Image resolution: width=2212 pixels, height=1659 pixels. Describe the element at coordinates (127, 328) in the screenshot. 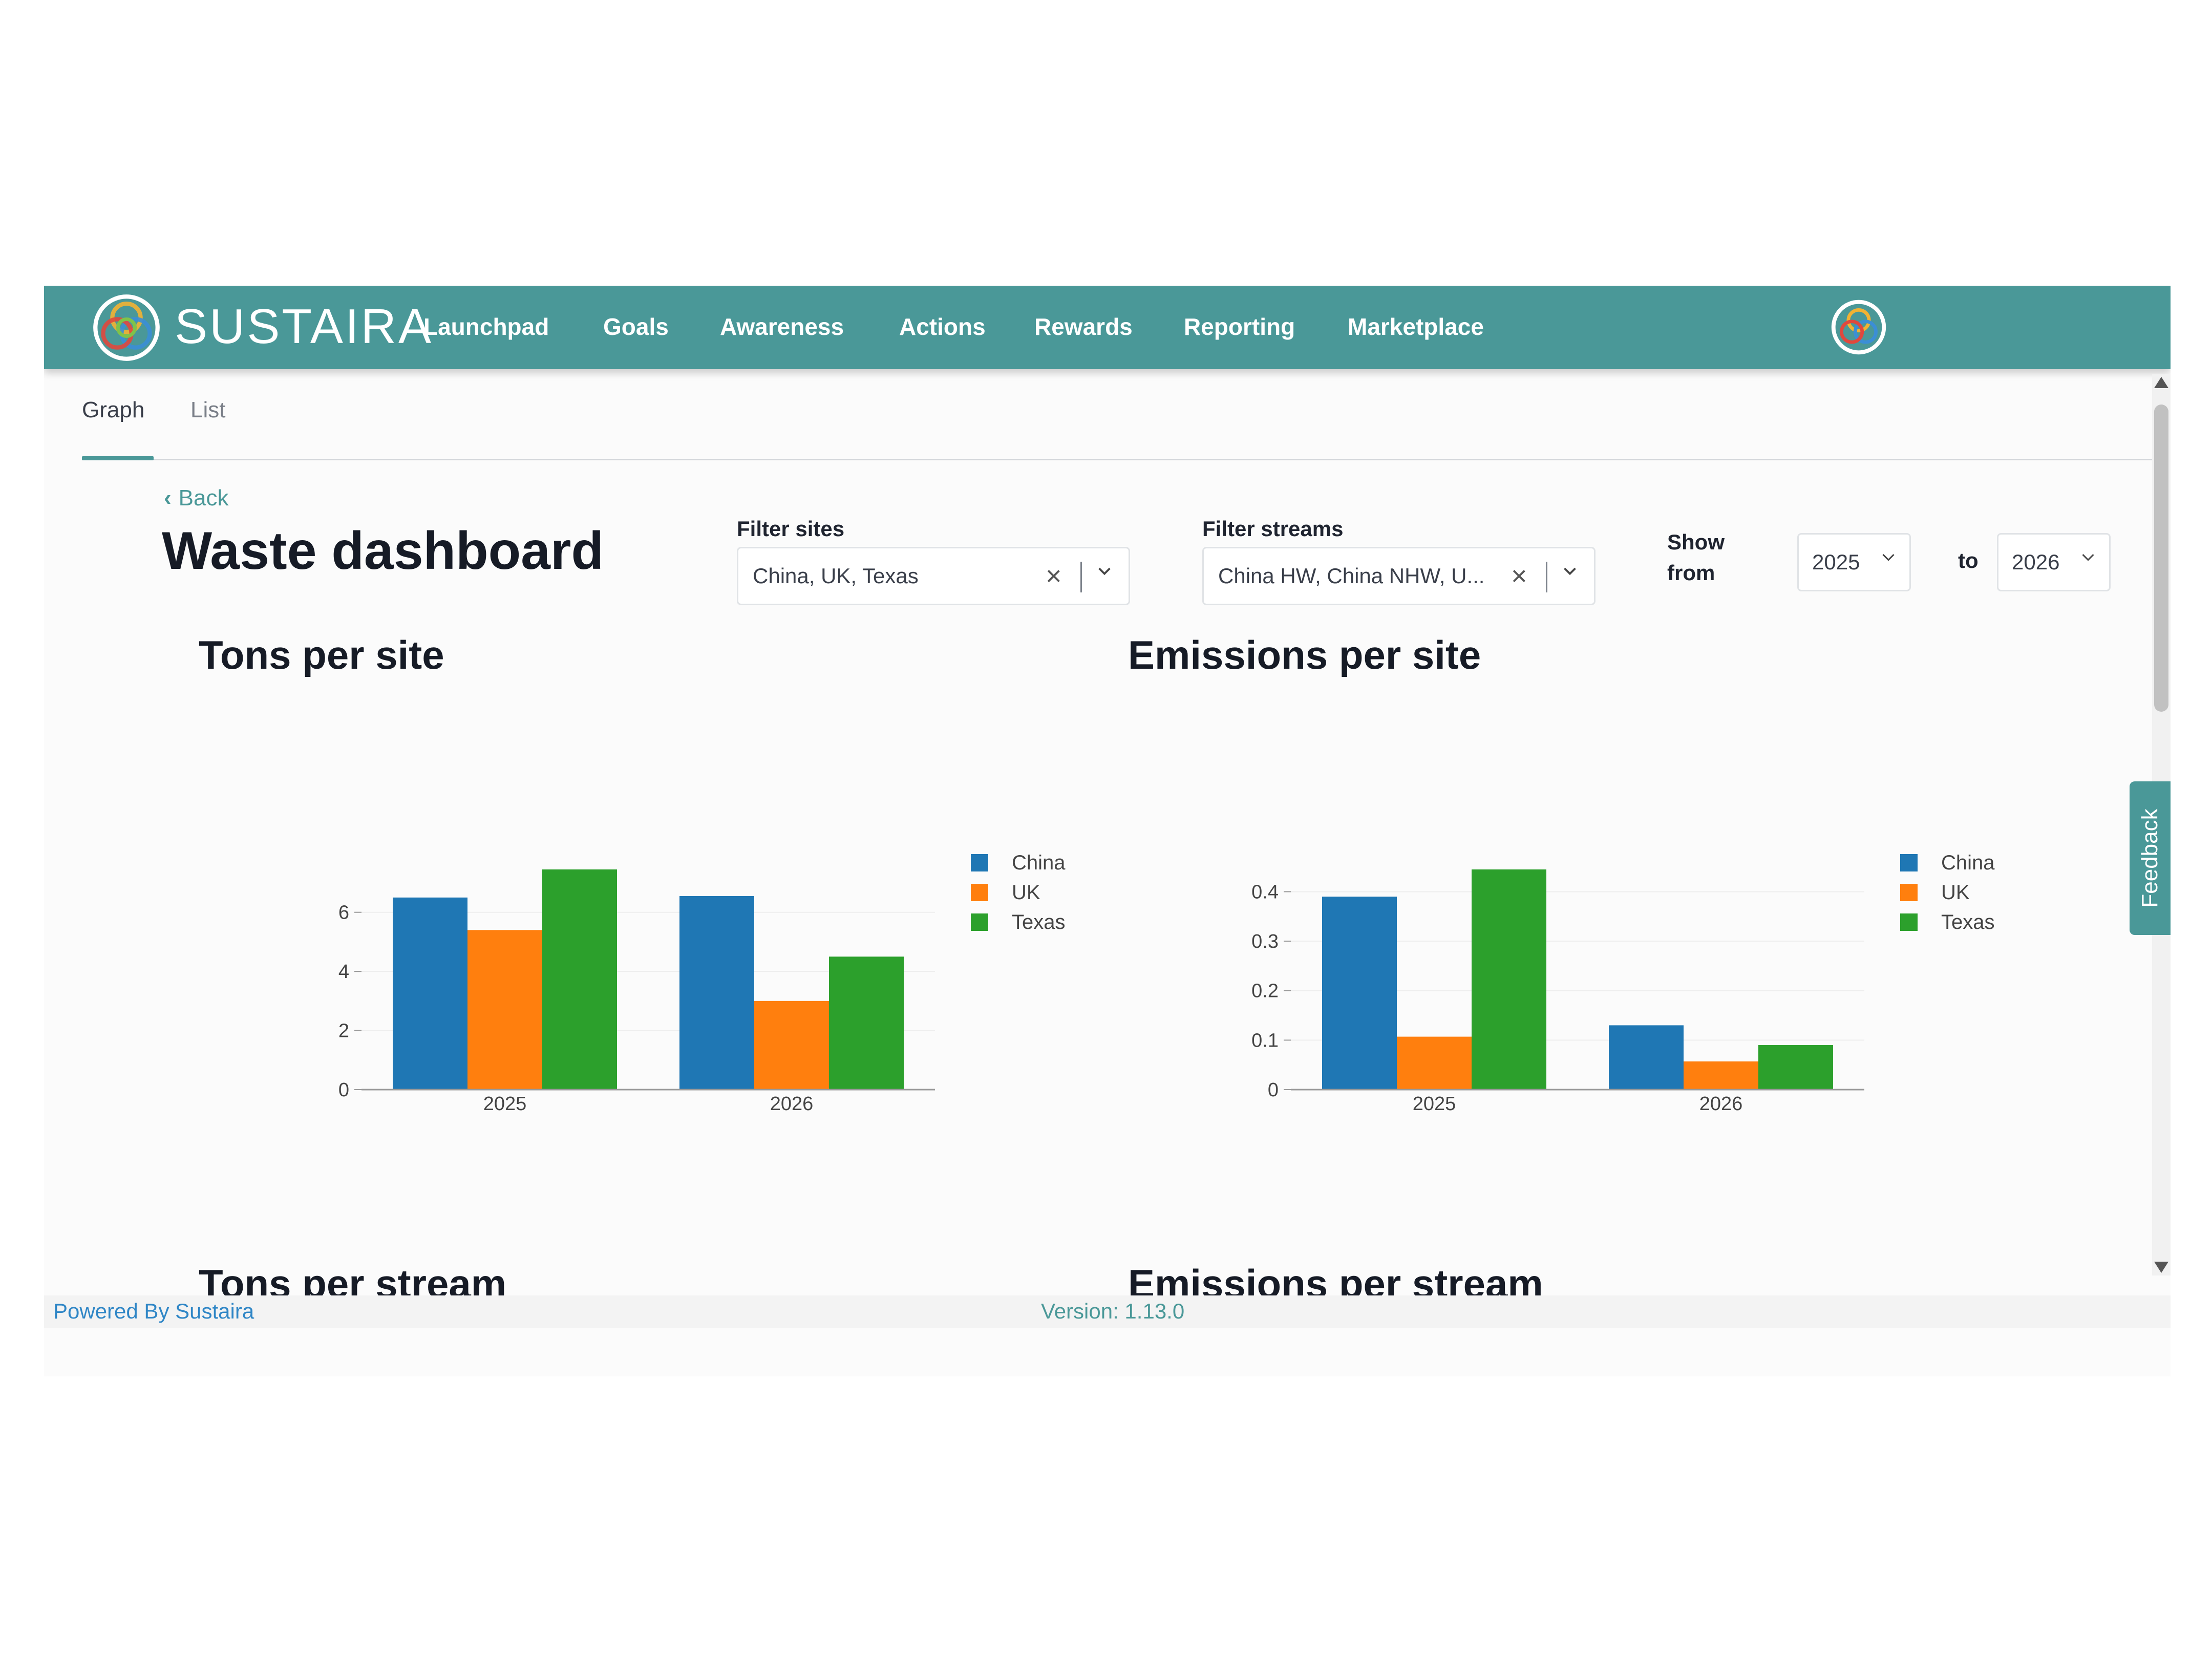

I see `sustaira-logo-icon` at that location.